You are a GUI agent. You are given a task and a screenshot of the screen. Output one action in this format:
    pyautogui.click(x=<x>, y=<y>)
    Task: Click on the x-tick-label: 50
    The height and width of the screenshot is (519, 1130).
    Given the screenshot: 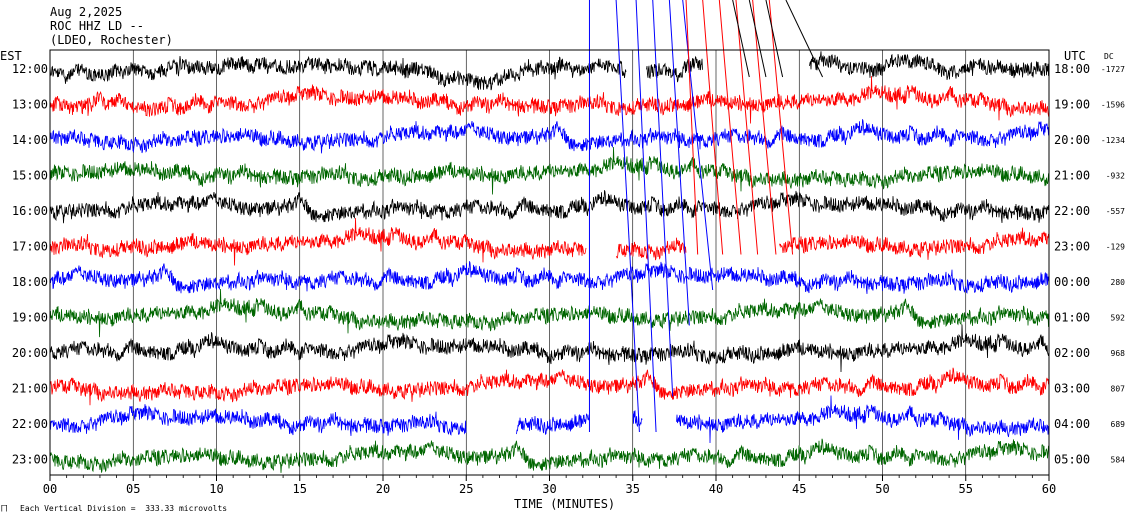 What is the action you would take?
    pyautogui.click(x=882, y=489)
    